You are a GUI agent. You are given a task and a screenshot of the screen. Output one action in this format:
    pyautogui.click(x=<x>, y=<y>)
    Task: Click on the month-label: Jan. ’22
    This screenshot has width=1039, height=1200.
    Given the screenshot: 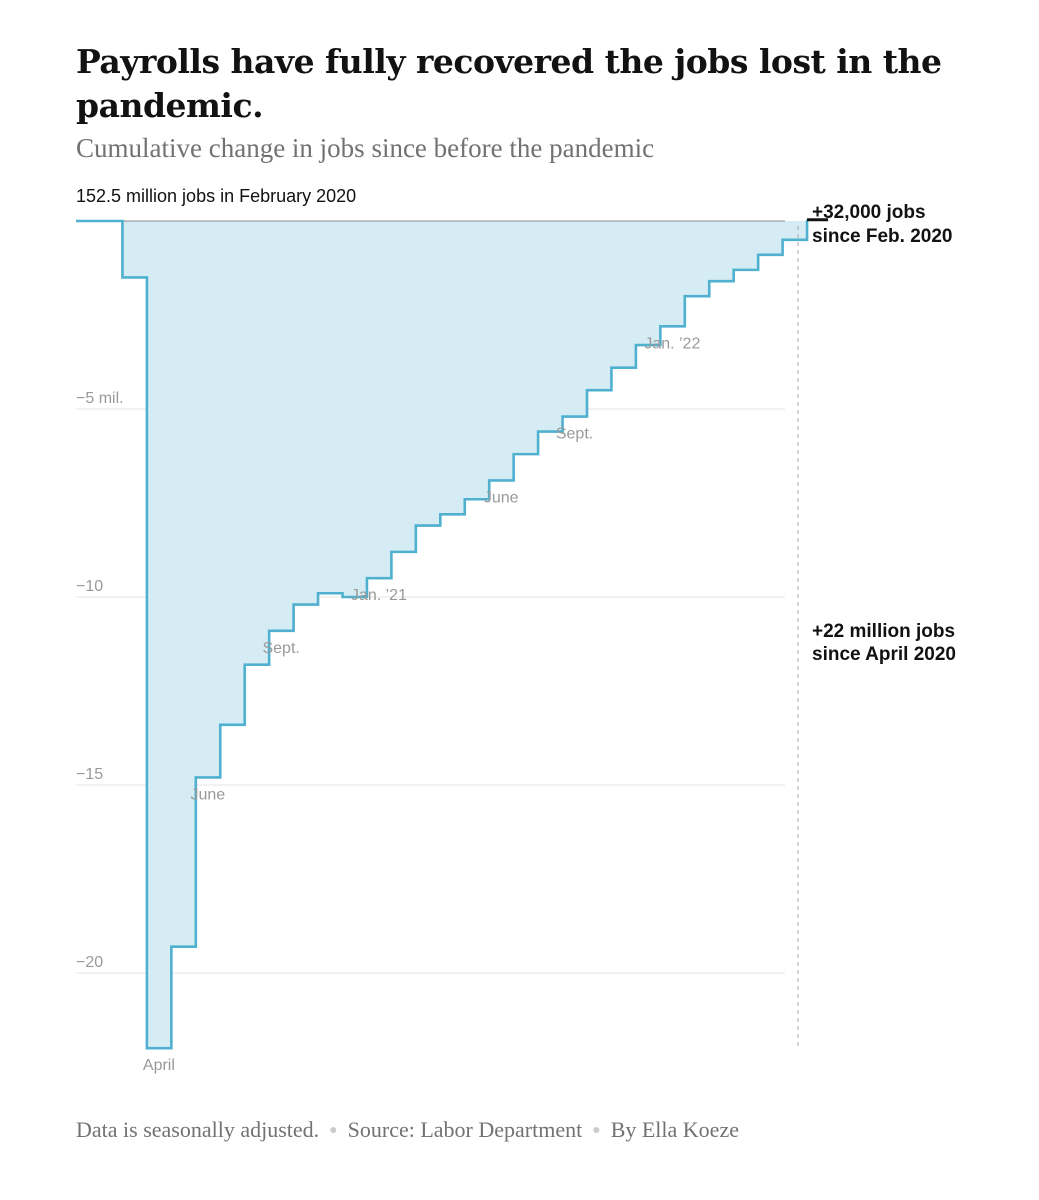 What is the action you would take?
    pyautogui.click(x=672, y=343)
    